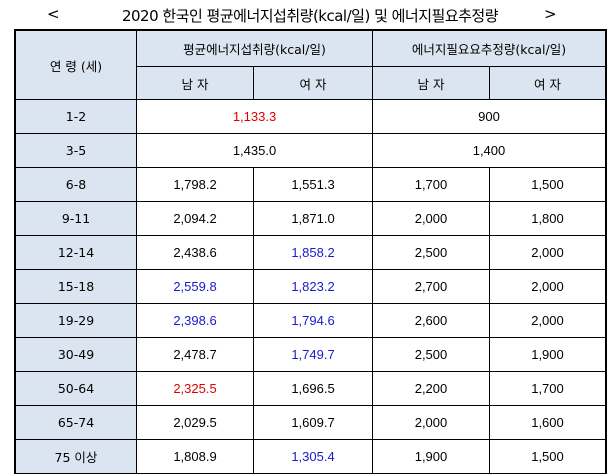  Describe the element at coordinates (547, 388) in the screenshot. I see `female-requirement-cell: 1,700` at that location.